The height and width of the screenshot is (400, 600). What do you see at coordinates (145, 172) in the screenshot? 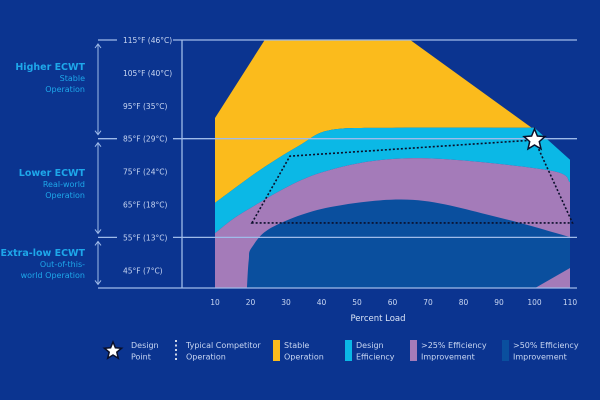
I see `y-tick-label: 75°F (24°C)` at bounding box center [145, 172].